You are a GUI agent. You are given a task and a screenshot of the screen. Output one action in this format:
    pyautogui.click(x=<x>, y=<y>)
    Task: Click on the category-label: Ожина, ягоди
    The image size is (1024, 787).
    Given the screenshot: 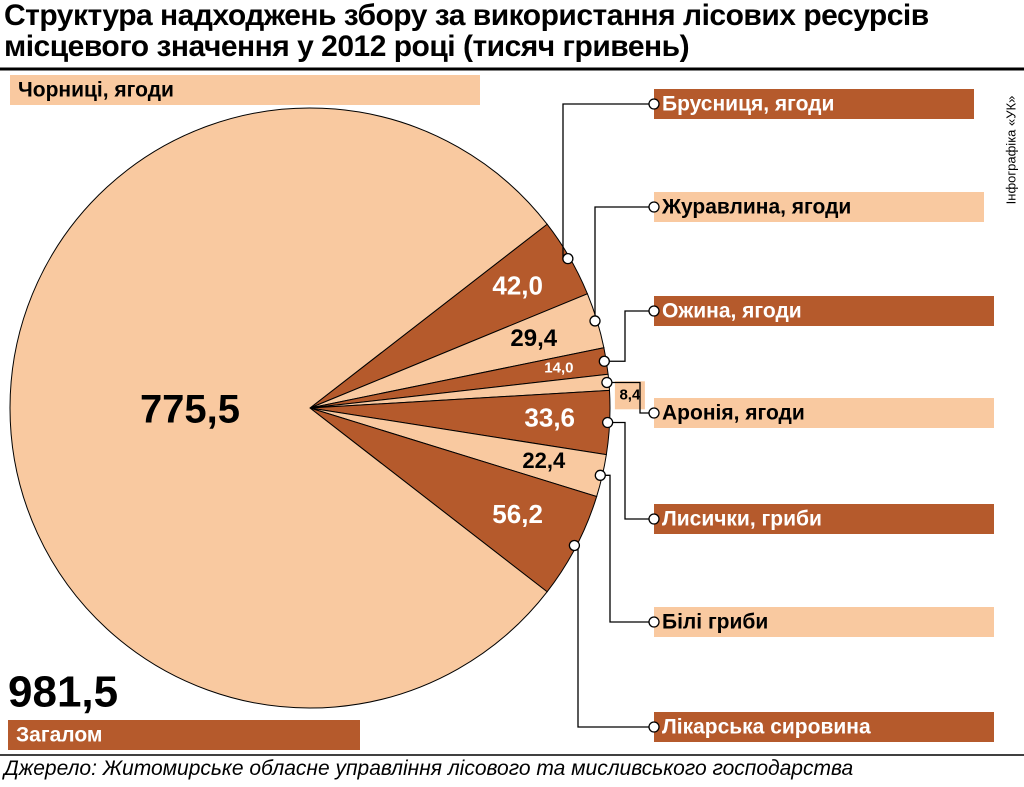 What is the action you would take?
    pyautogui.click(x=732, y=311)
    